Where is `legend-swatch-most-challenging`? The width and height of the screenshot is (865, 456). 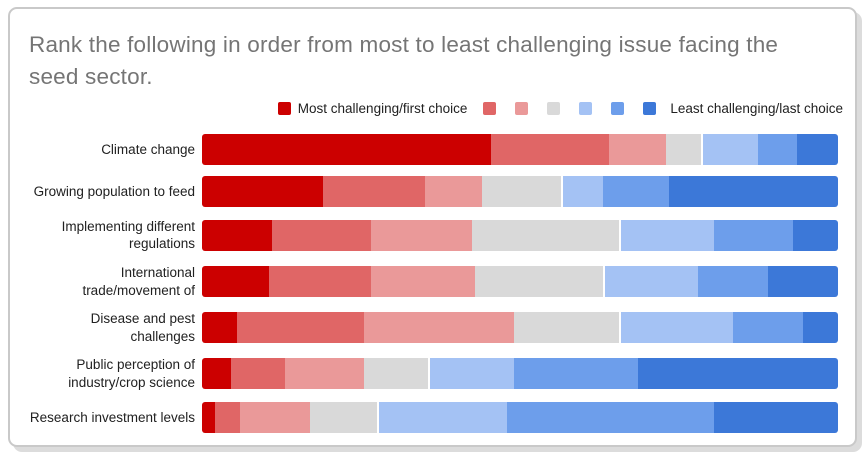
legend-swatch-most-challenging is located at coordinates (284, 109).